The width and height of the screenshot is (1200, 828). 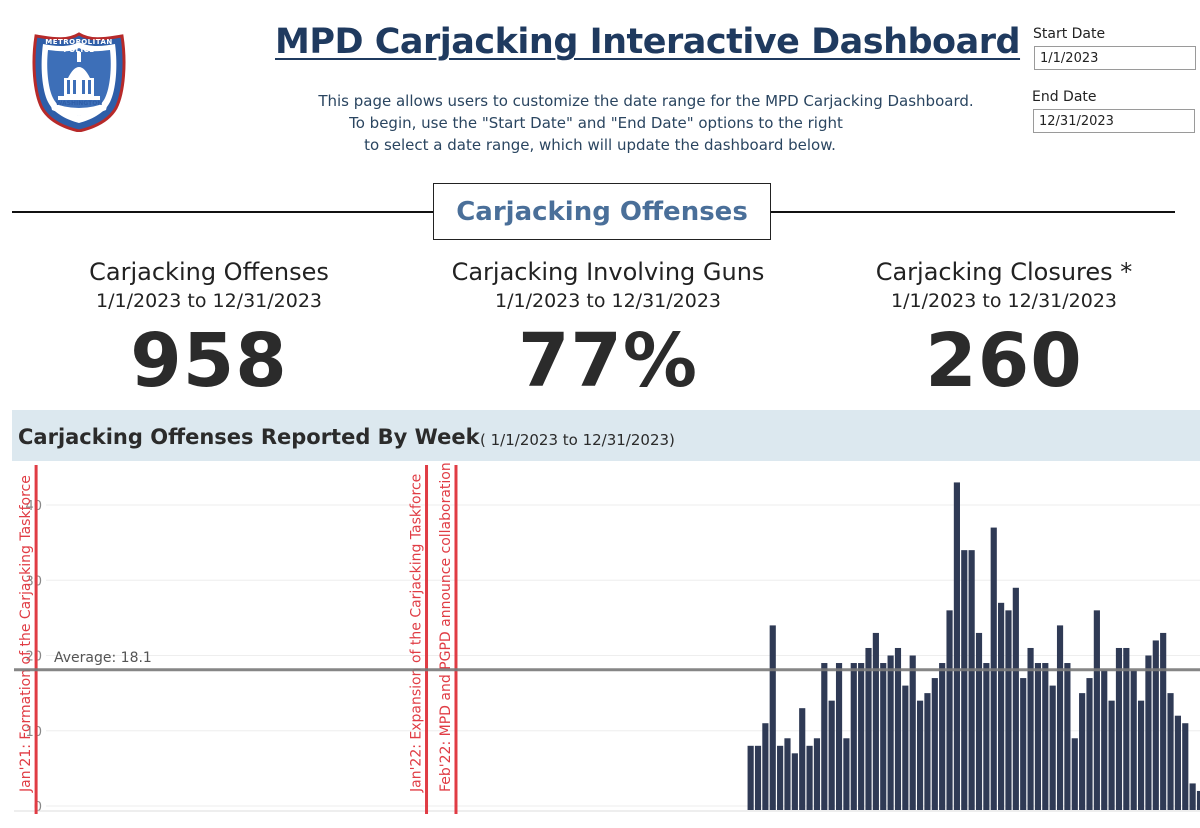 I want to click on y-tick-label: 20, so click(x=33, y=657).